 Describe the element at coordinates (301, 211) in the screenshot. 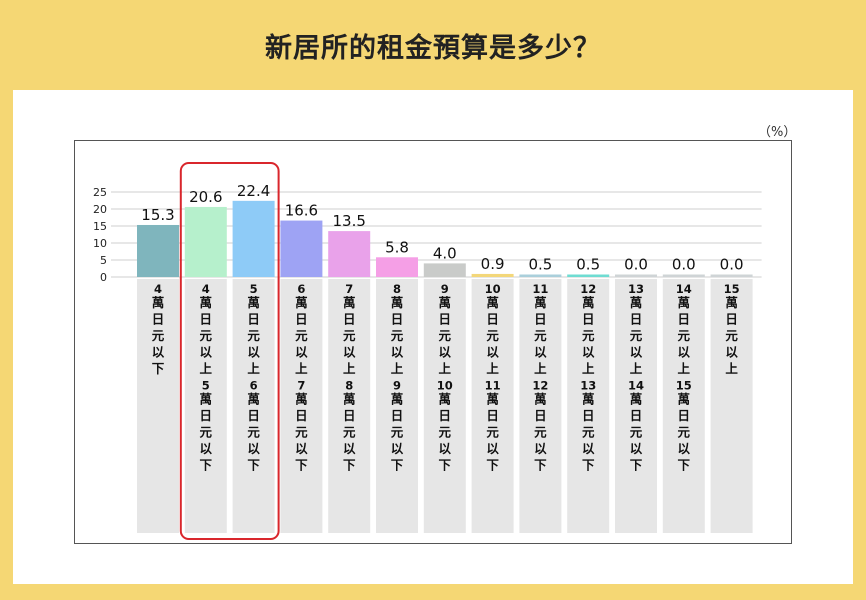

I see `data-label: 16.6` at that location.